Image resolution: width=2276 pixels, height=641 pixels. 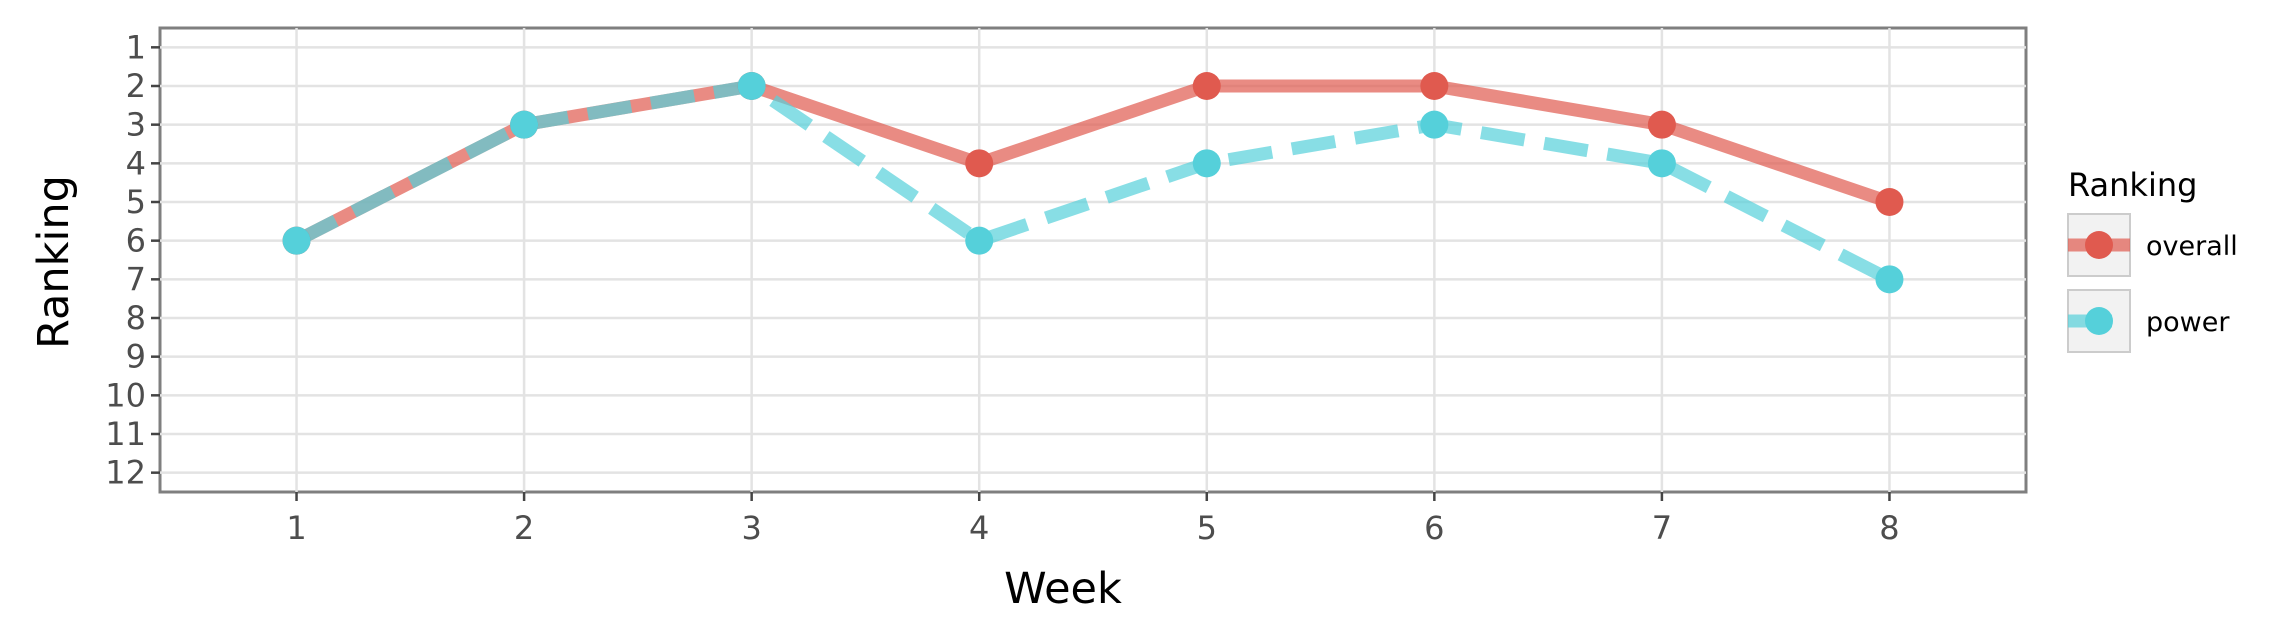 What do you see at coordinates (136, 47) in the screenshot?
I see `y-tick-label: 1` at bounding box center [136, 47].